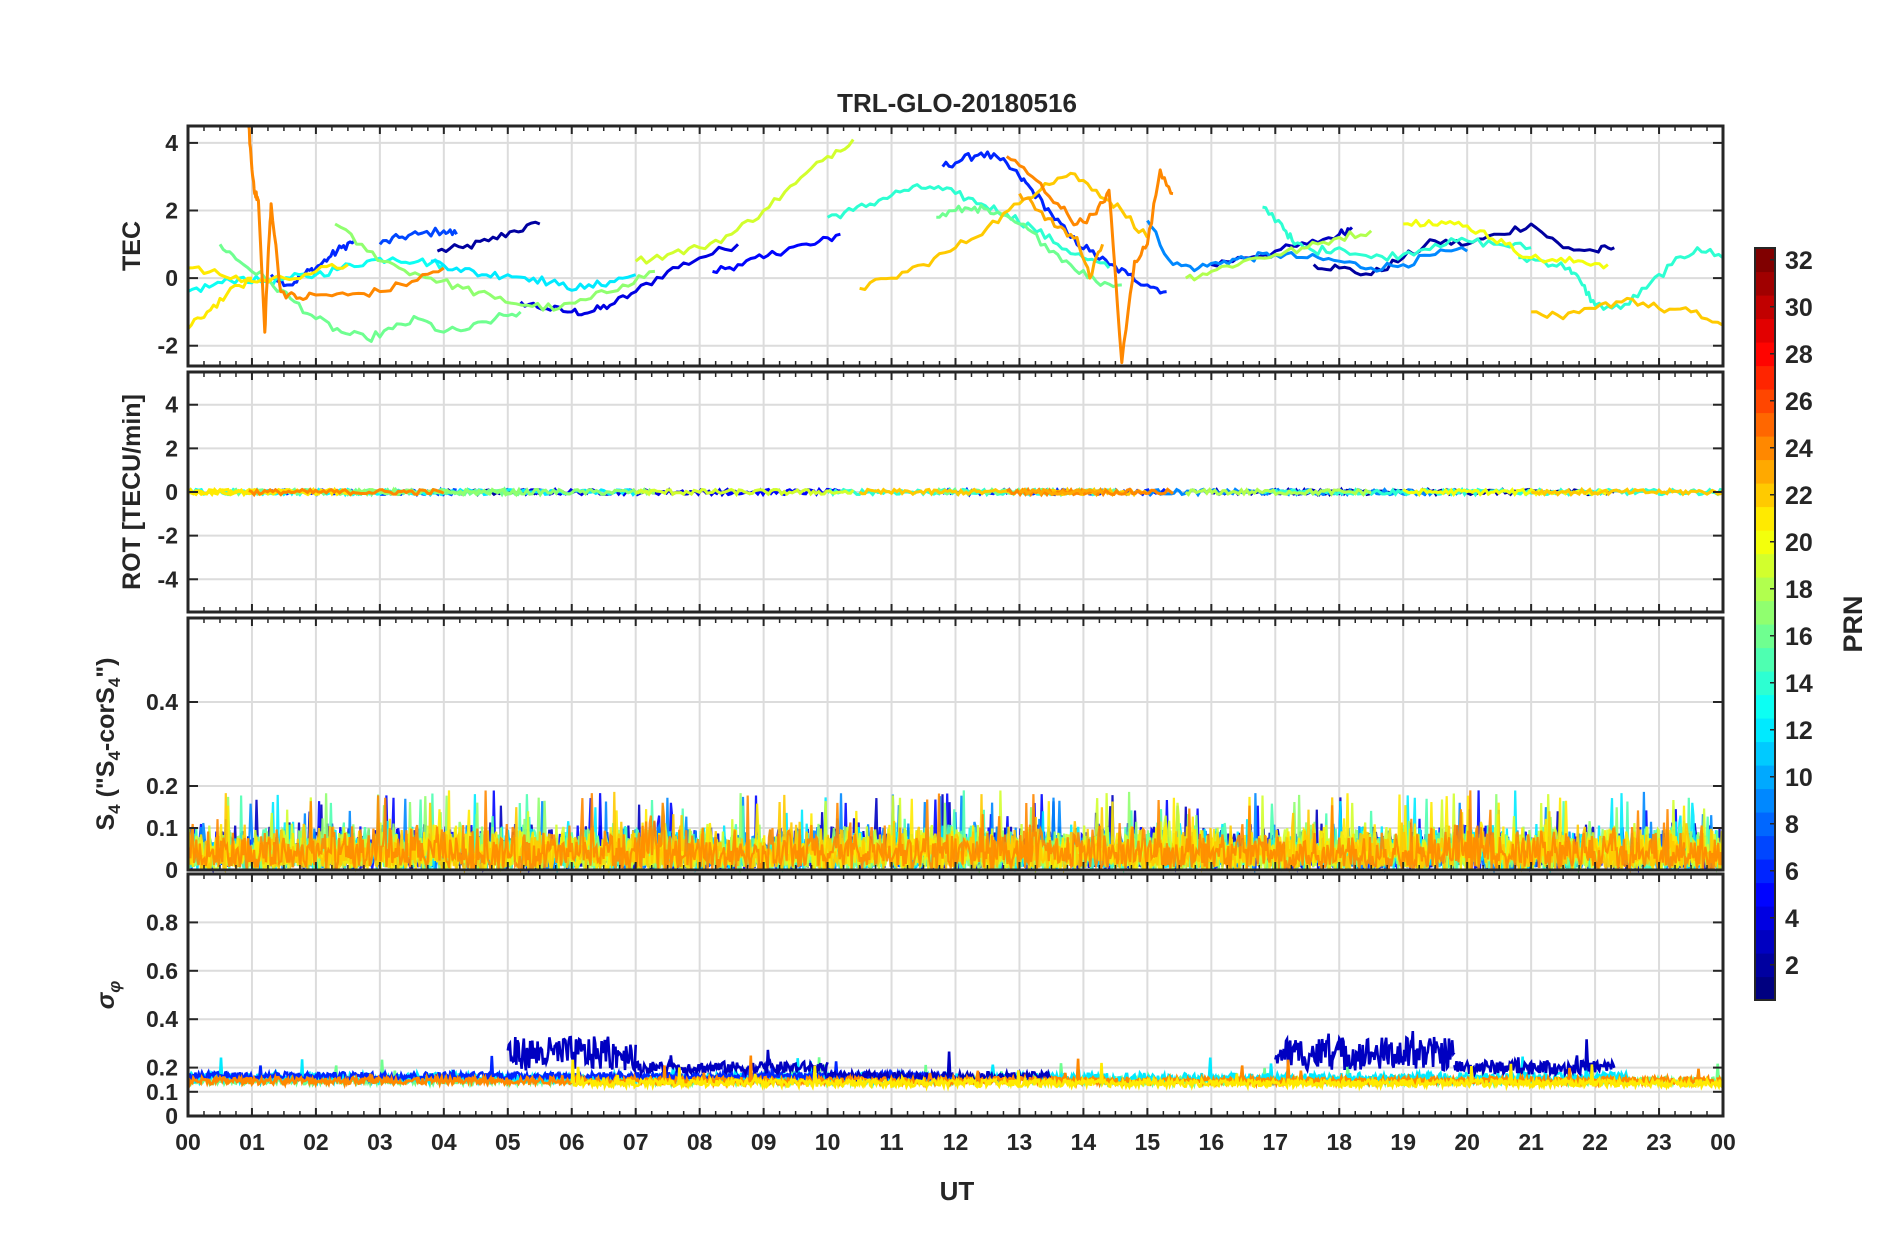 The height and width of the screenshot is (1236, 1902). What do you see at coordinates (1792, 919) in the screenshot?
I see `colorbar-tick-label: 4` at bounding box center [1792, 919].